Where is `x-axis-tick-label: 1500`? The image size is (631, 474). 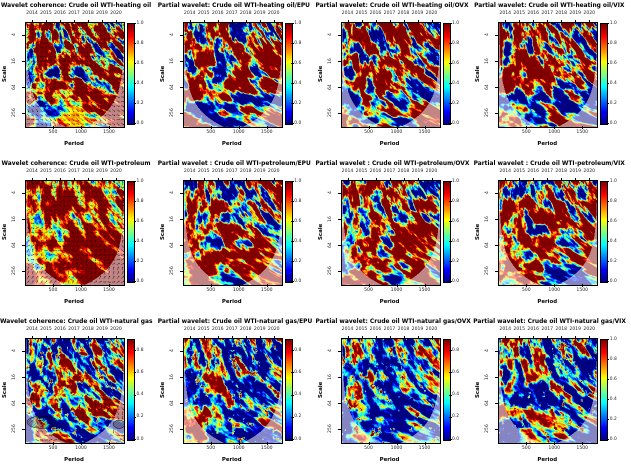 x-axis-tick-label: 1500 is located at coordinates (266, 448).